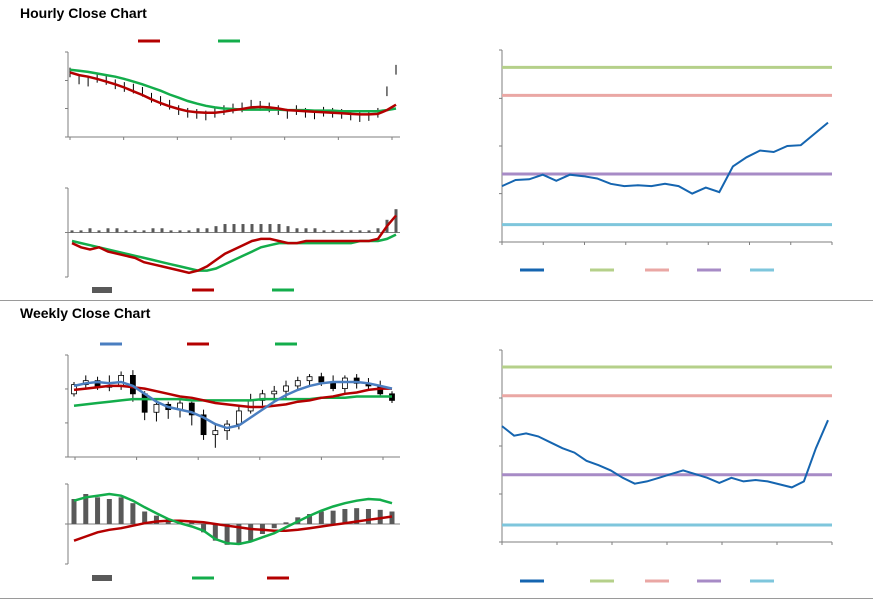  I want to click on ma40-week-line, so click(232, 401).